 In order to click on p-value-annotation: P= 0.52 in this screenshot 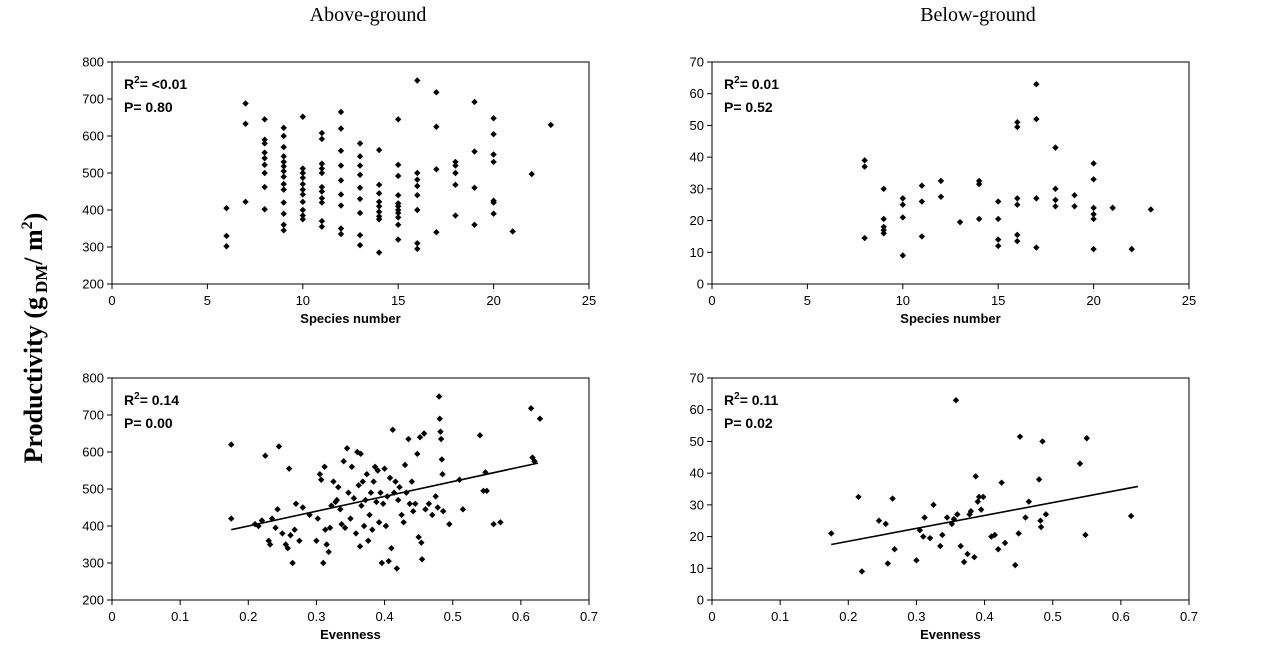, I will do `click(748, 107)`.